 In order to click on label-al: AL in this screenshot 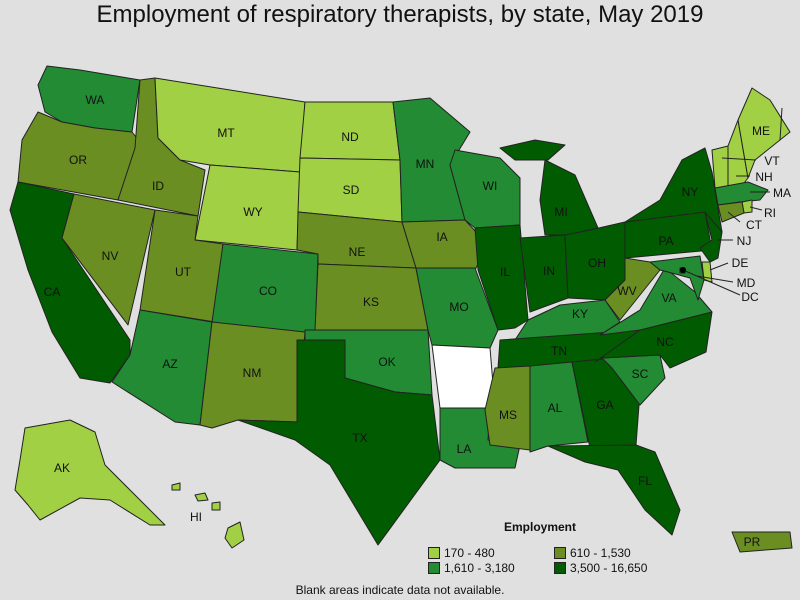, I will do `click(555, 408)`.